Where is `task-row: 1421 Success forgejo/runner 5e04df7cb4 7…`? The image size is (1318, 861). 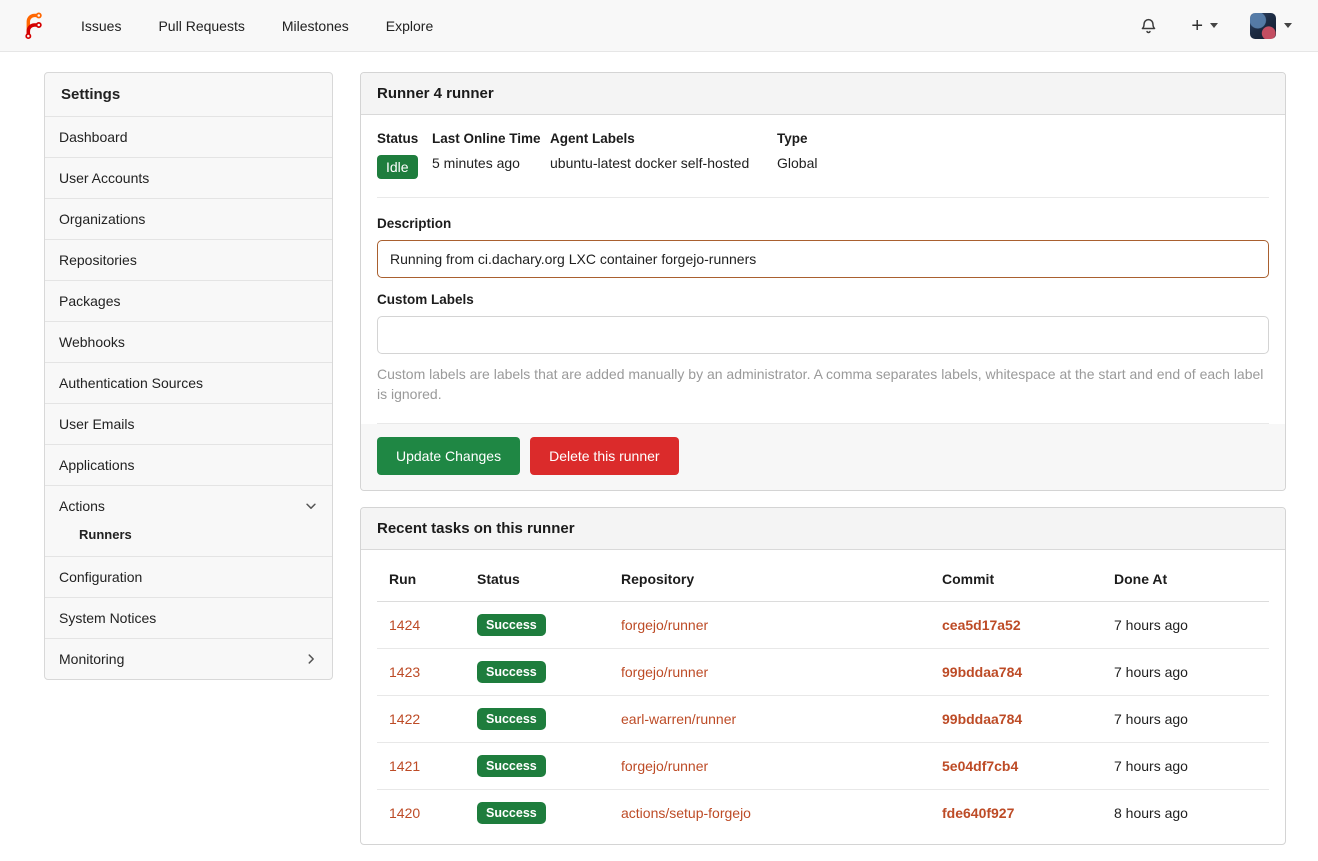 task-row: 1421 Success forgejo/runner 5e04df7cb4 7… is located at coordinates (823, 765).